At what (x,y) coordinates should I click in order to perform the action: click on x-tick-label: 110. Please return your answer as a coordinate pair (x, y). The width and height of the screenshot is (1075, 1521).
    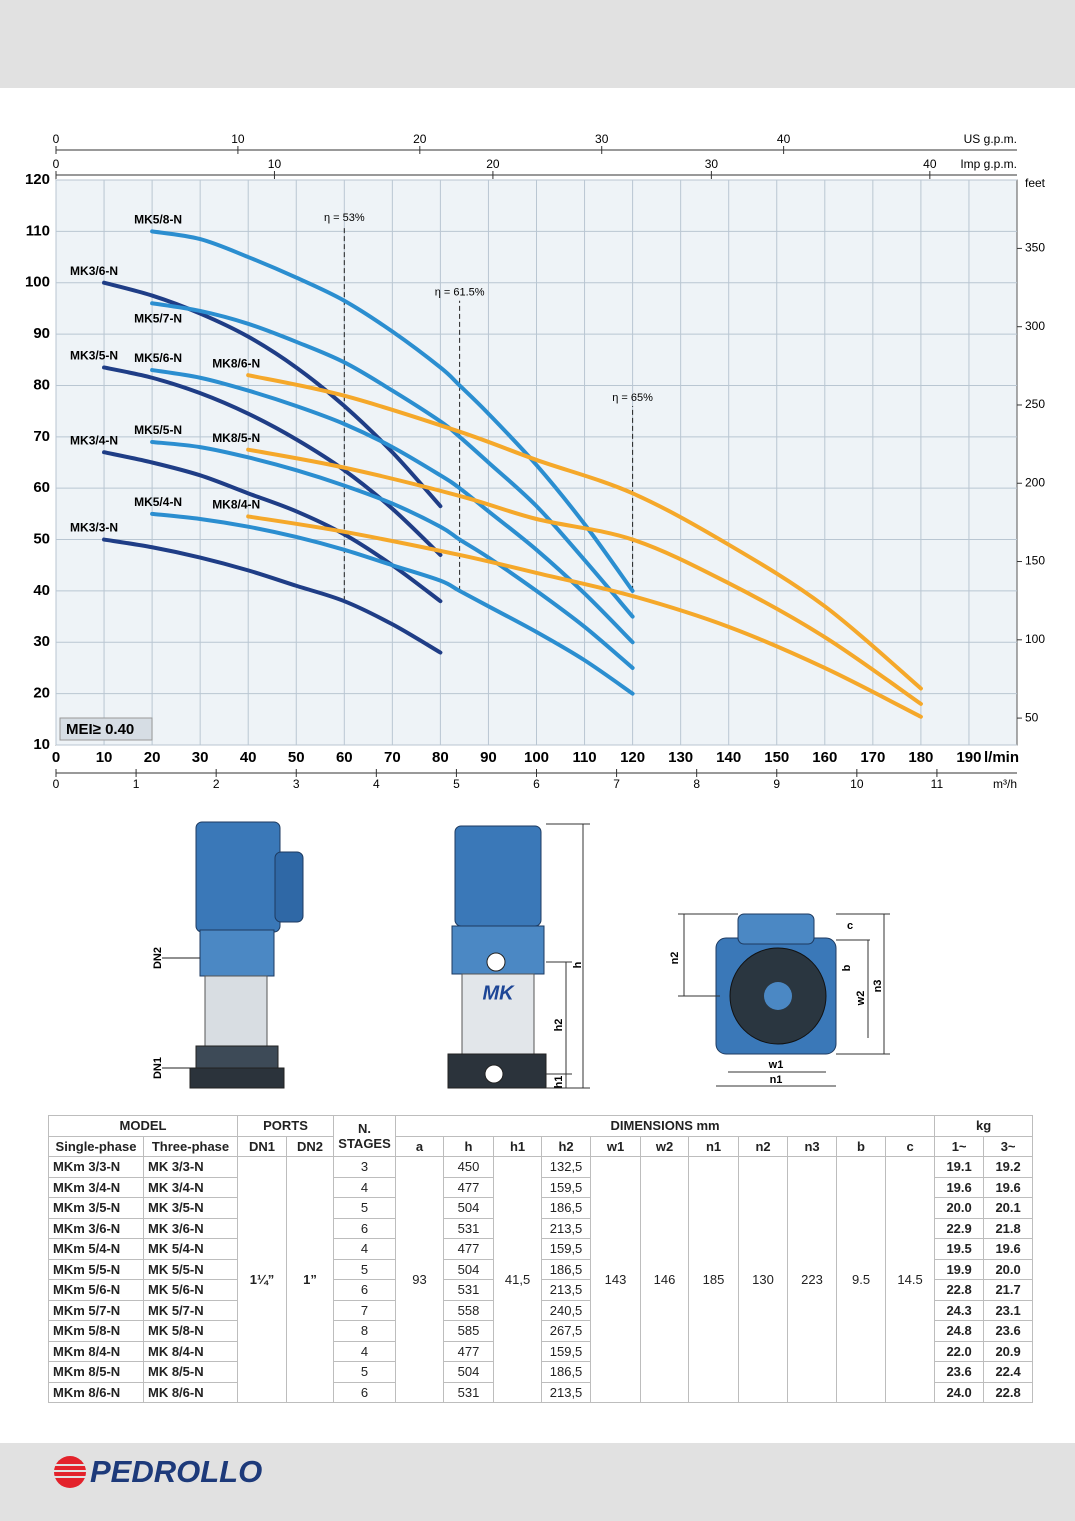
    Looking at the image, I should click on (584, 757).